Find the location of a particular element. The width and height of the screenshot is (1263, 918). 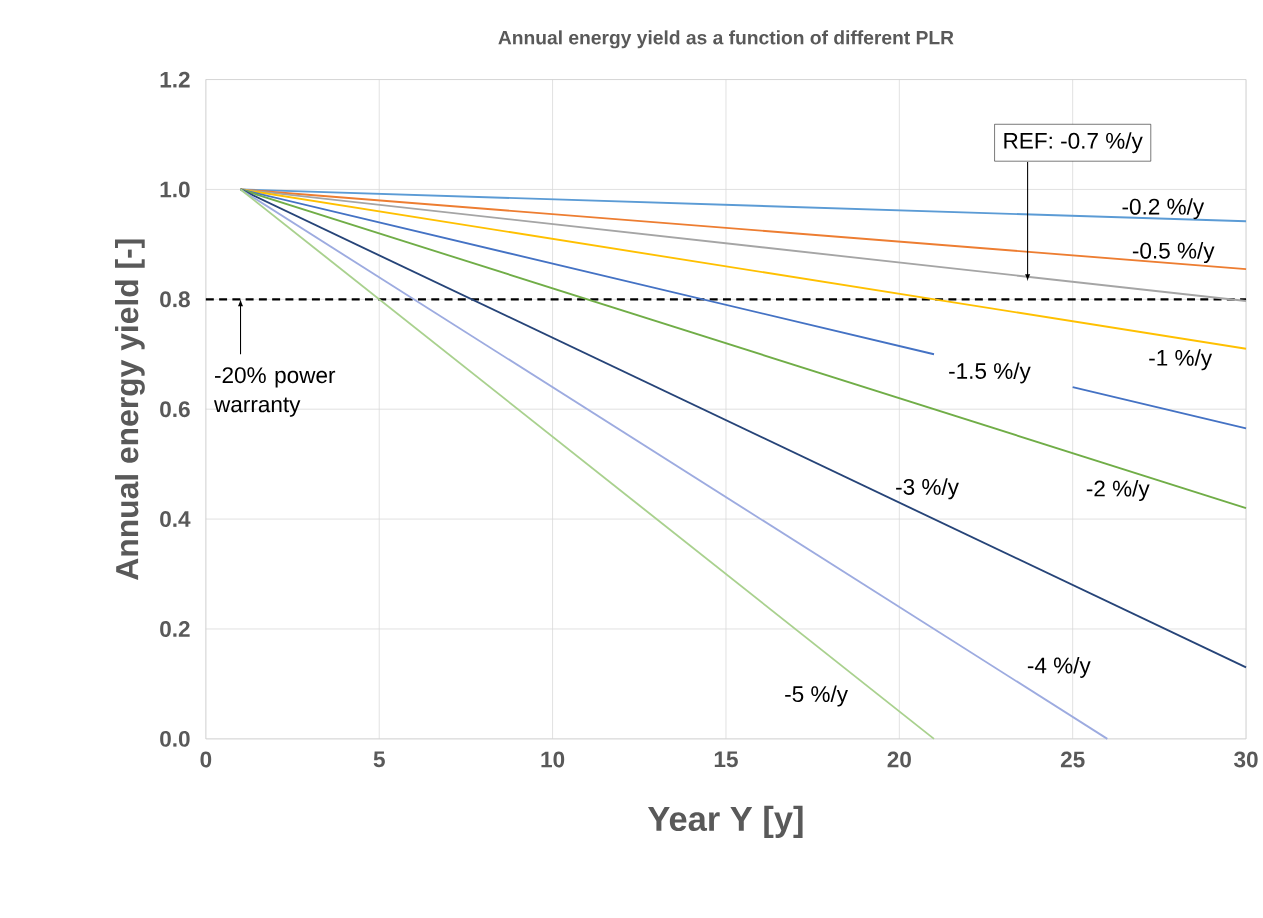

series-label: -0.5 %/y is located at coordinates (1173, 253).